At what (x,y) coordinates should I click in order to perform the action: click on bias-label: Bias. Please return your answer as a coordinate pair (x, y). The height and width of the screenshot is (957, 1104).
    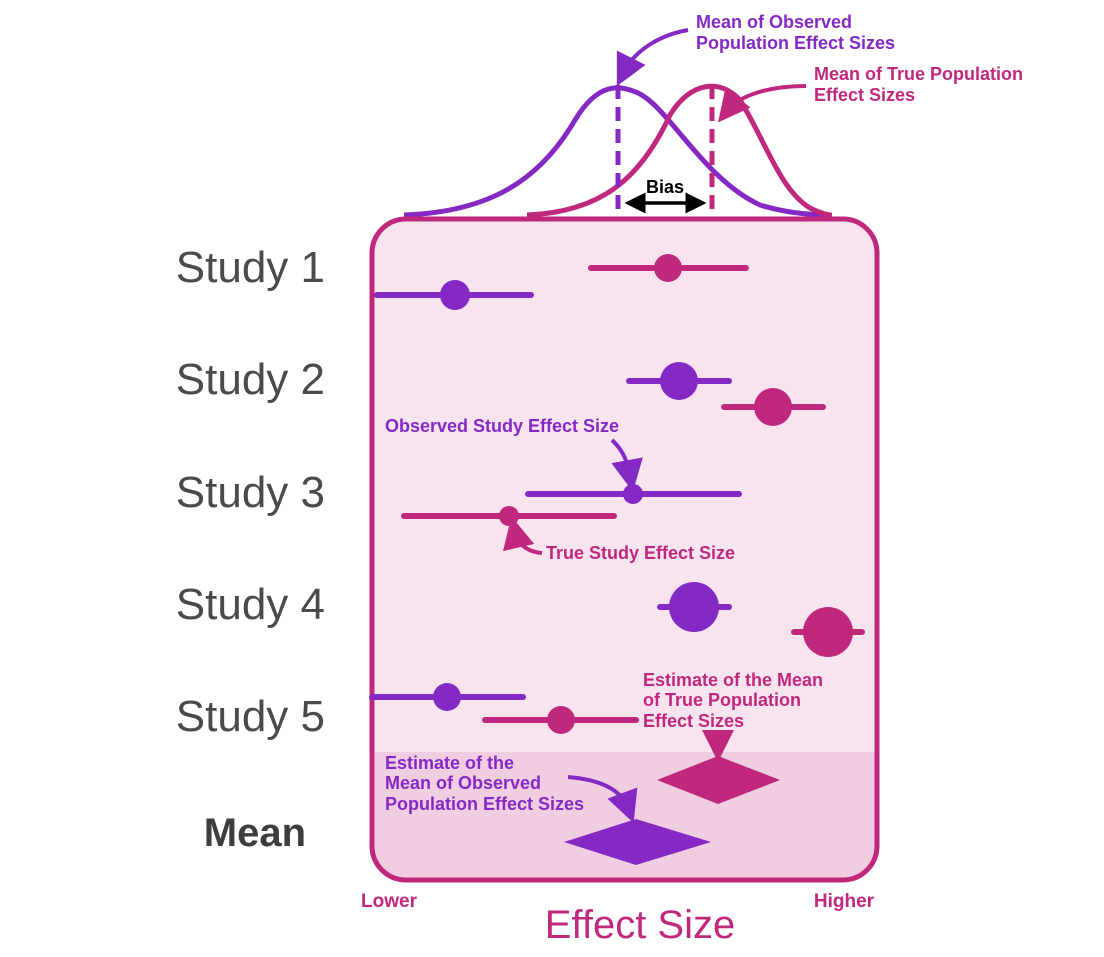
    Looking at the image, I should click on (665, 187).